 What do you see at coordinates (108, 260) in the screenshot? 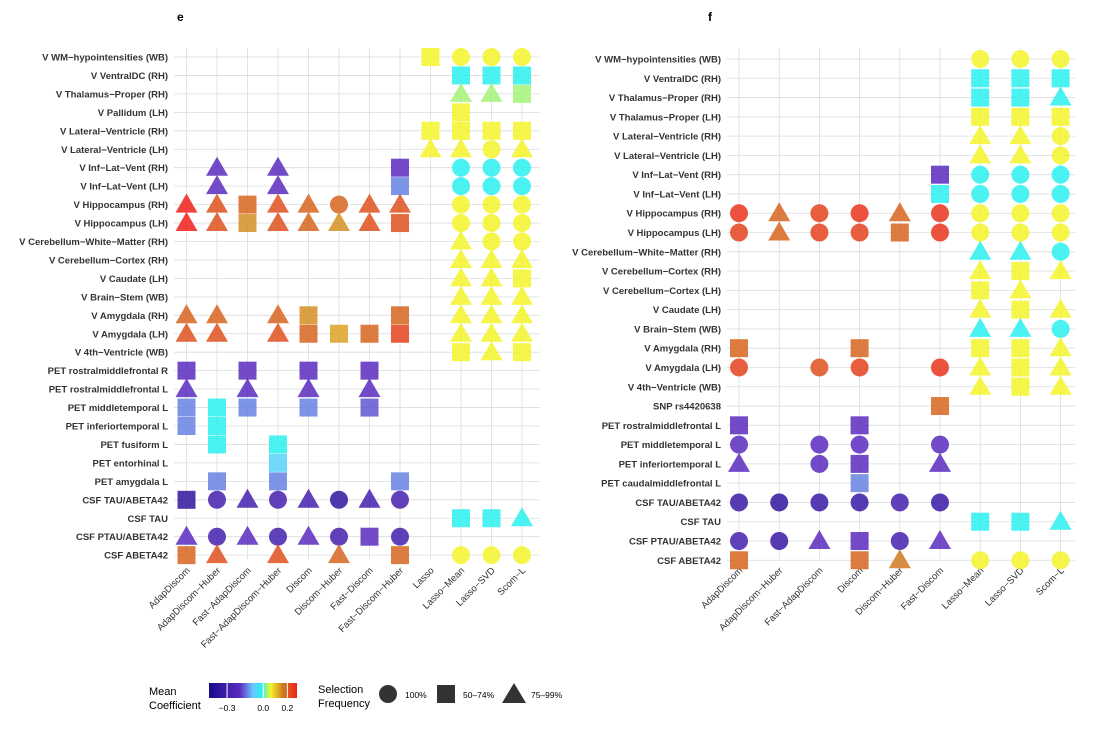
I see `feature-label: V Cerebellum−Cortex (RH)` at bounding box center [108, 260].